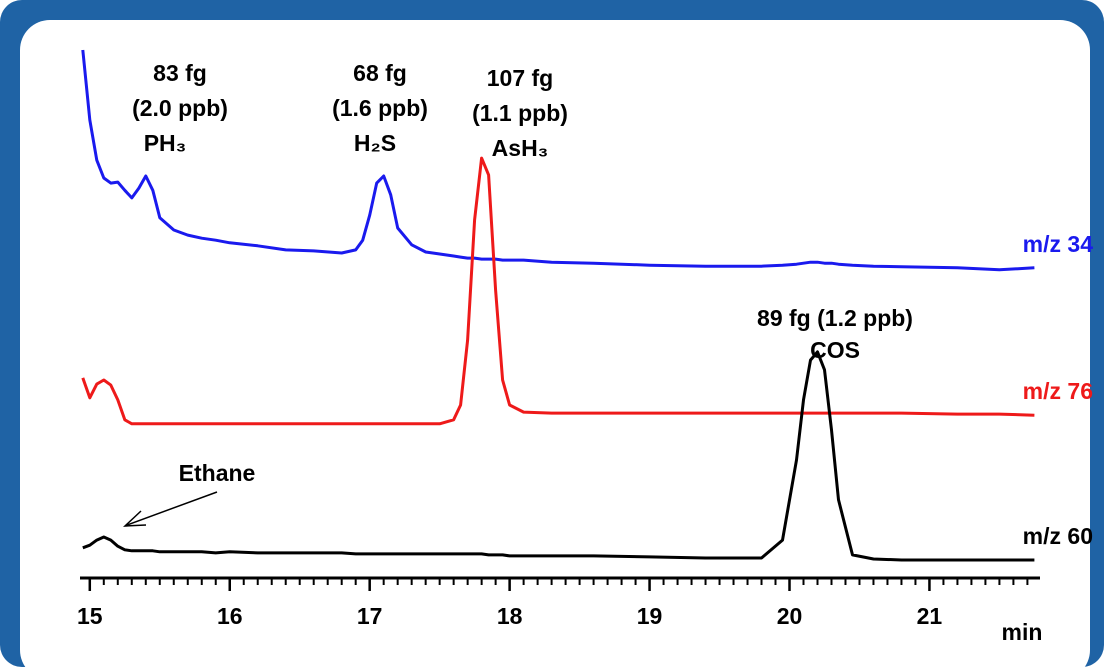 This screenshot has height=667, width=1104. I want to click on ethane-arrow, so click(172, 508).